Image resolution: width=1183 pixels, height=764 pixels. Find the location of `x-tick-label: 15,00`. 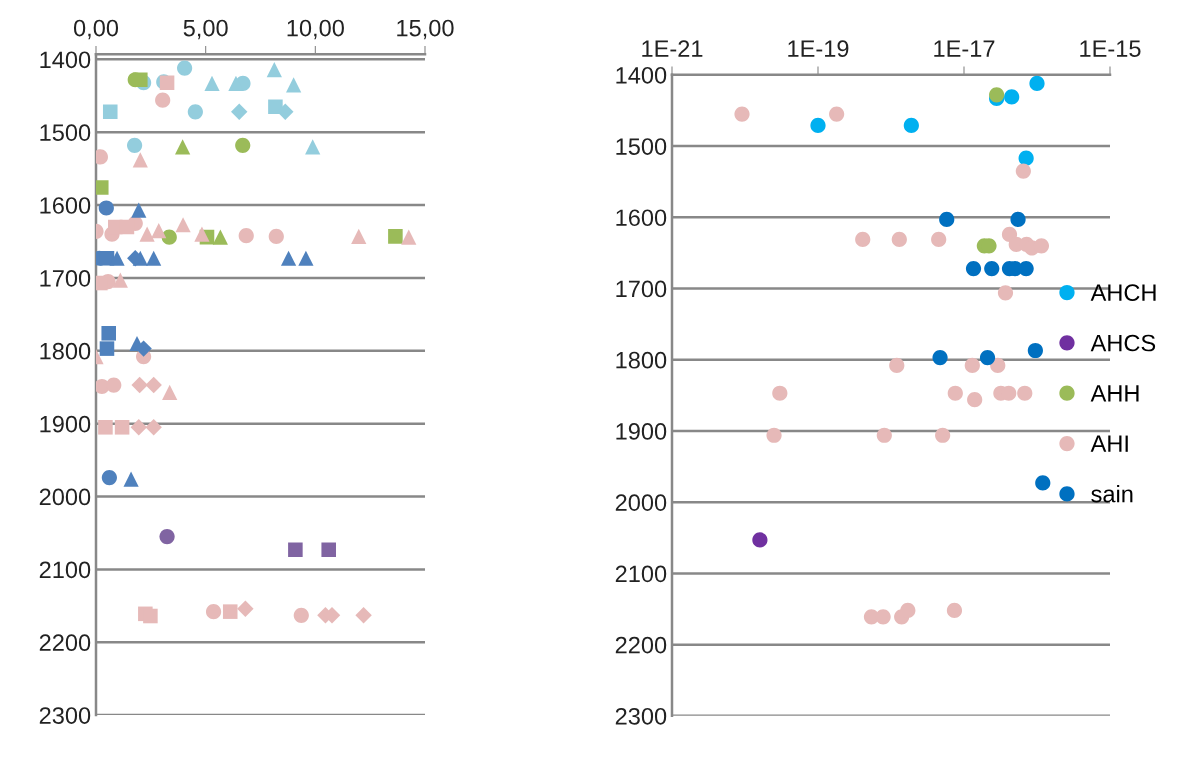

x-tick-label: 15,00 is located at coordinates (425, 29).